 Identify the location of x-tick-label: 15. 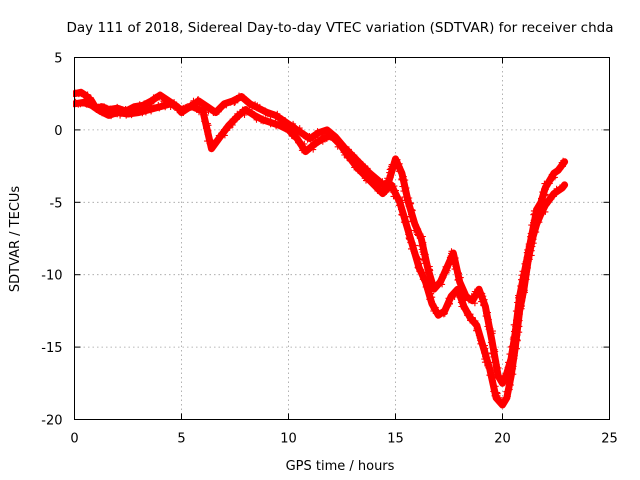
(395, 439).